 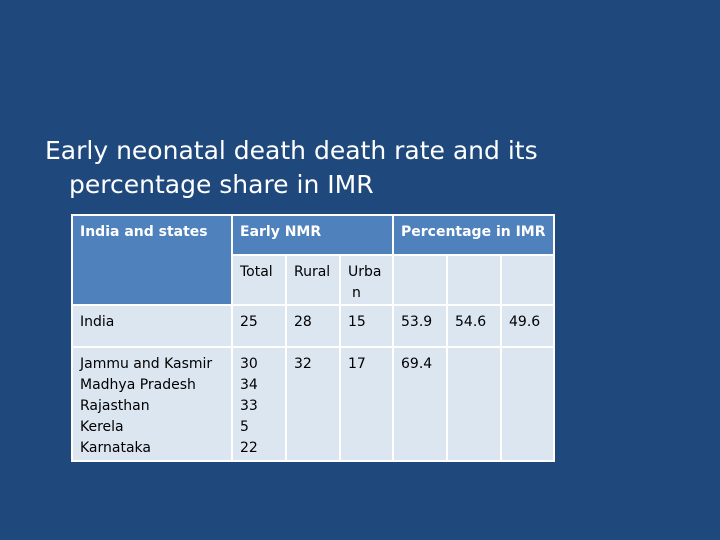 What do you see at coordinates (138, 385) in the screenshot?
I see `state-name: Madhya Pradesh` at bounding box center [138, 385].